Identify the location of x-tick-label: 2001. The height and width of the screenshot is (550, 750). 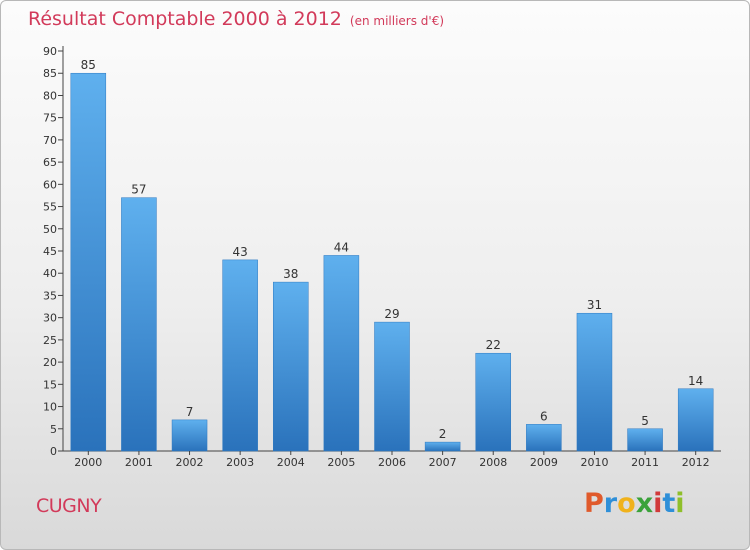
(139, 462).